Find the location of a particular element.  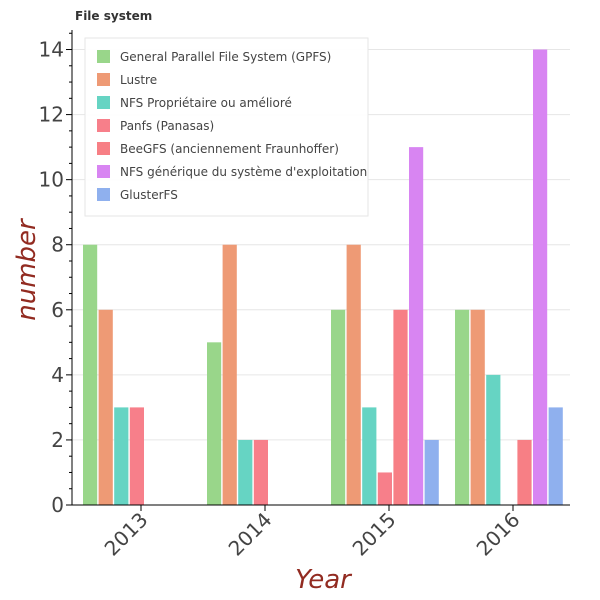

x-tick-label: 2015 is located at coordinates (374, 534).